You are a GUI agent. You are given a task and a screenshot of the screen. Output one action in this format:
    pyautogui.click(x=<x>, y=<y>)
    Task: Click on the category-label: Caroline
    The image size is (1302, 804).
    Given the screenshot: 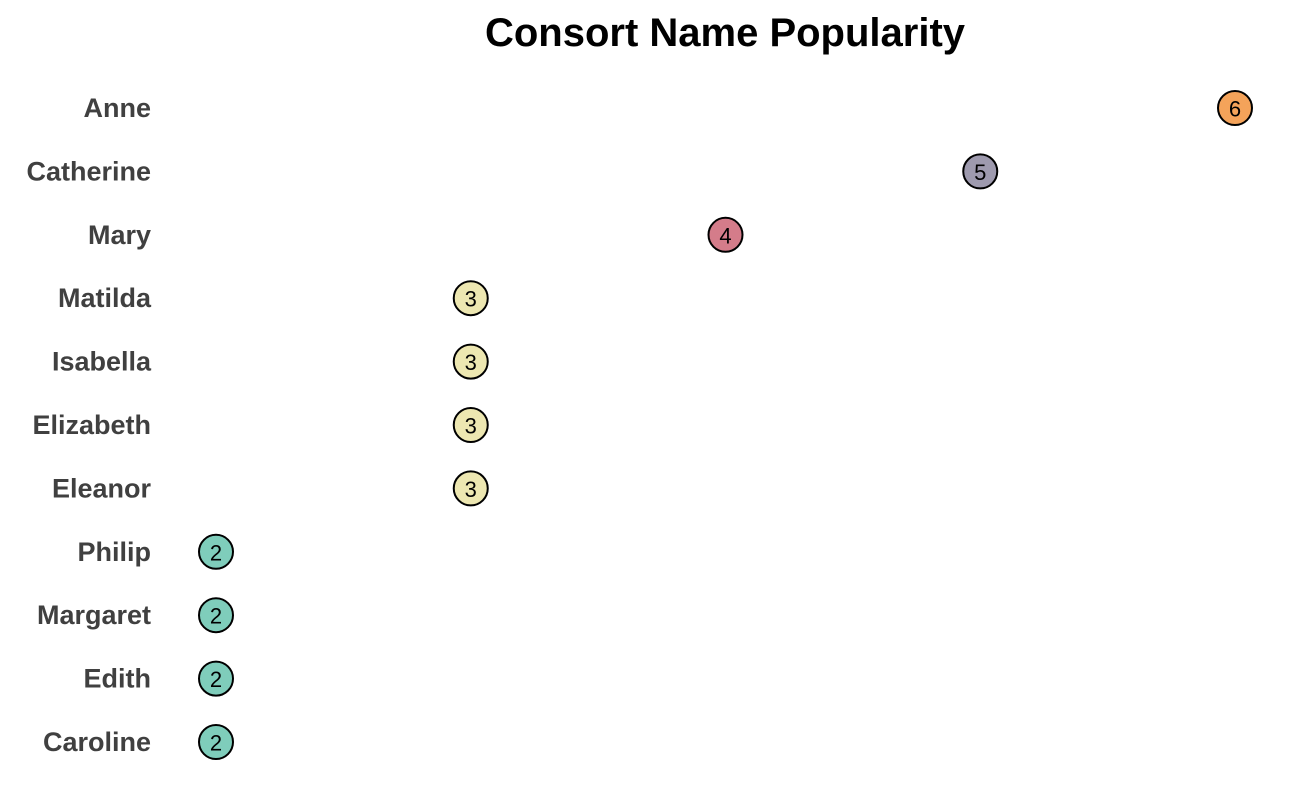 What is the action you would take?
    pyautogui.click(x=97, y=742)
    